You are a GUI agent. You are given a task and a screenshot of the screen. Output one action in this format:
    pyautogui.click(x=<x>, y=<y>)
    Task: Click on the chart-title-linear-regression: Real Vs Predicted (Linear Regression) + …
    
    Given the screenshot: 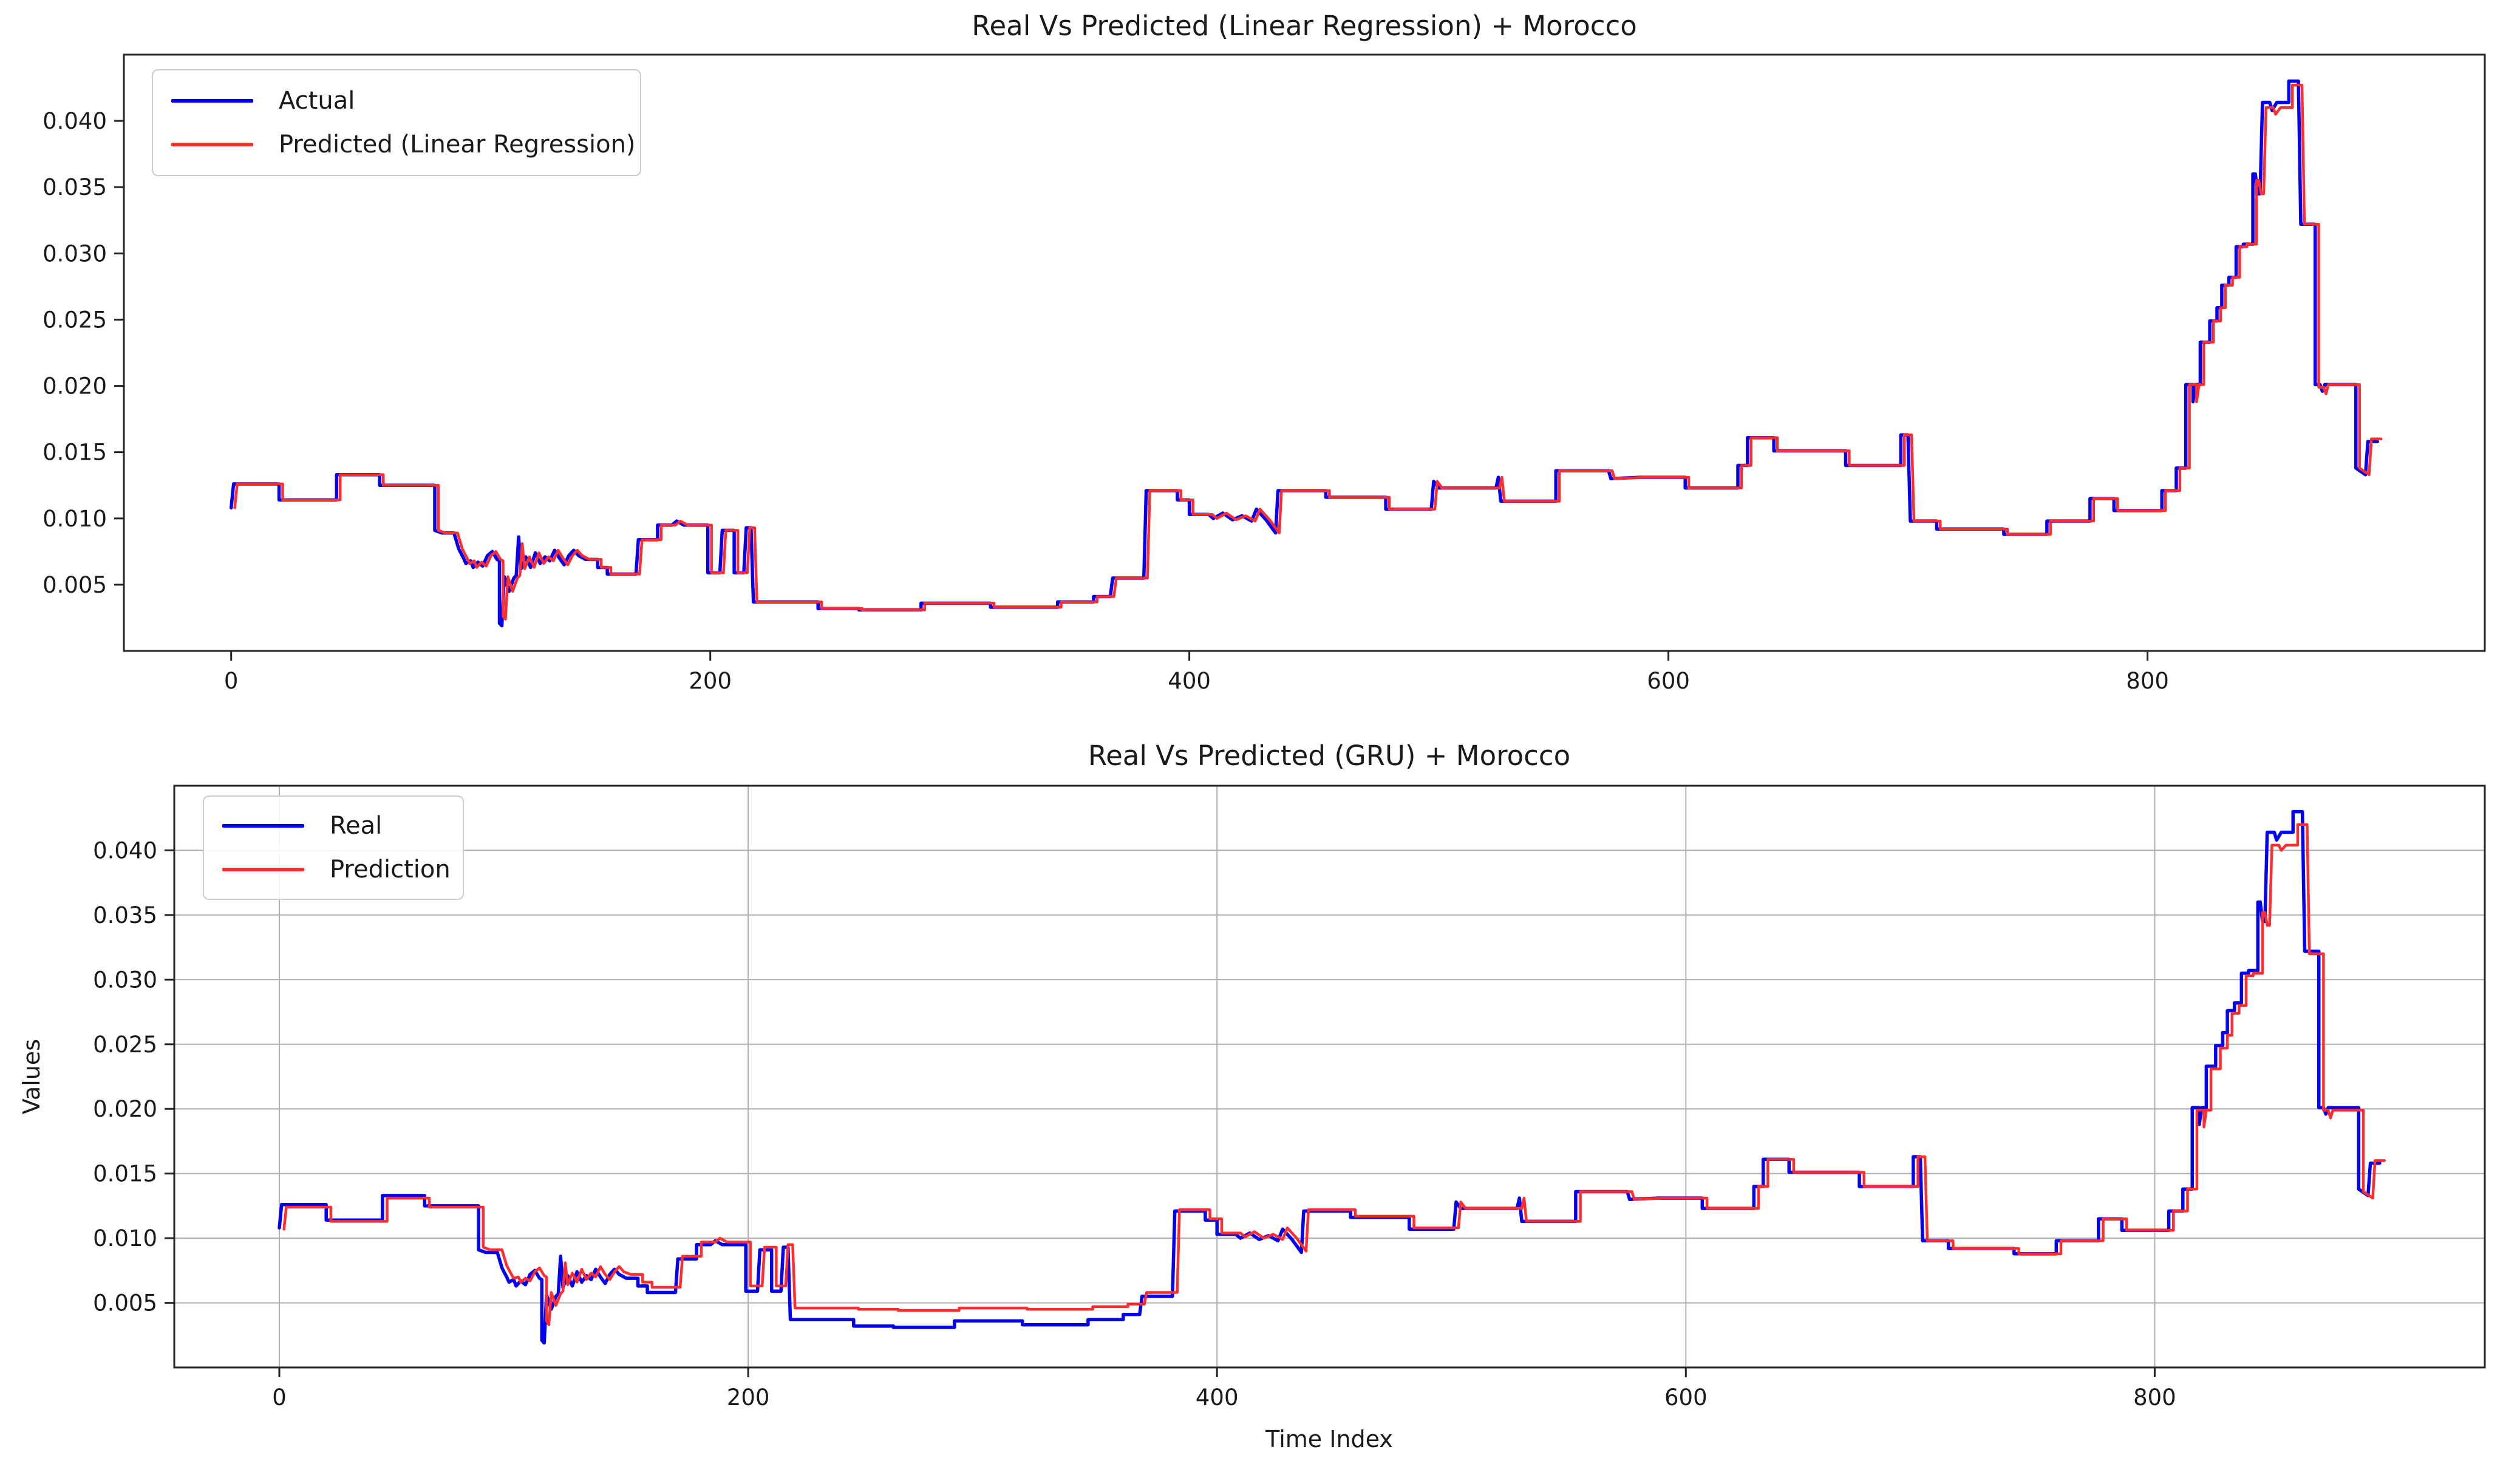 What is the action you would take?
    pyautogui.click(x=1304, y=26)
    